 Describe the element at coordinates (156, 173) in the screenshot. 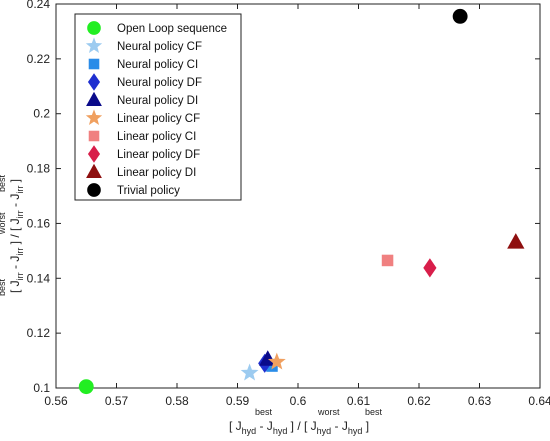

I see `legend-label: Linear policy DI` at that location.